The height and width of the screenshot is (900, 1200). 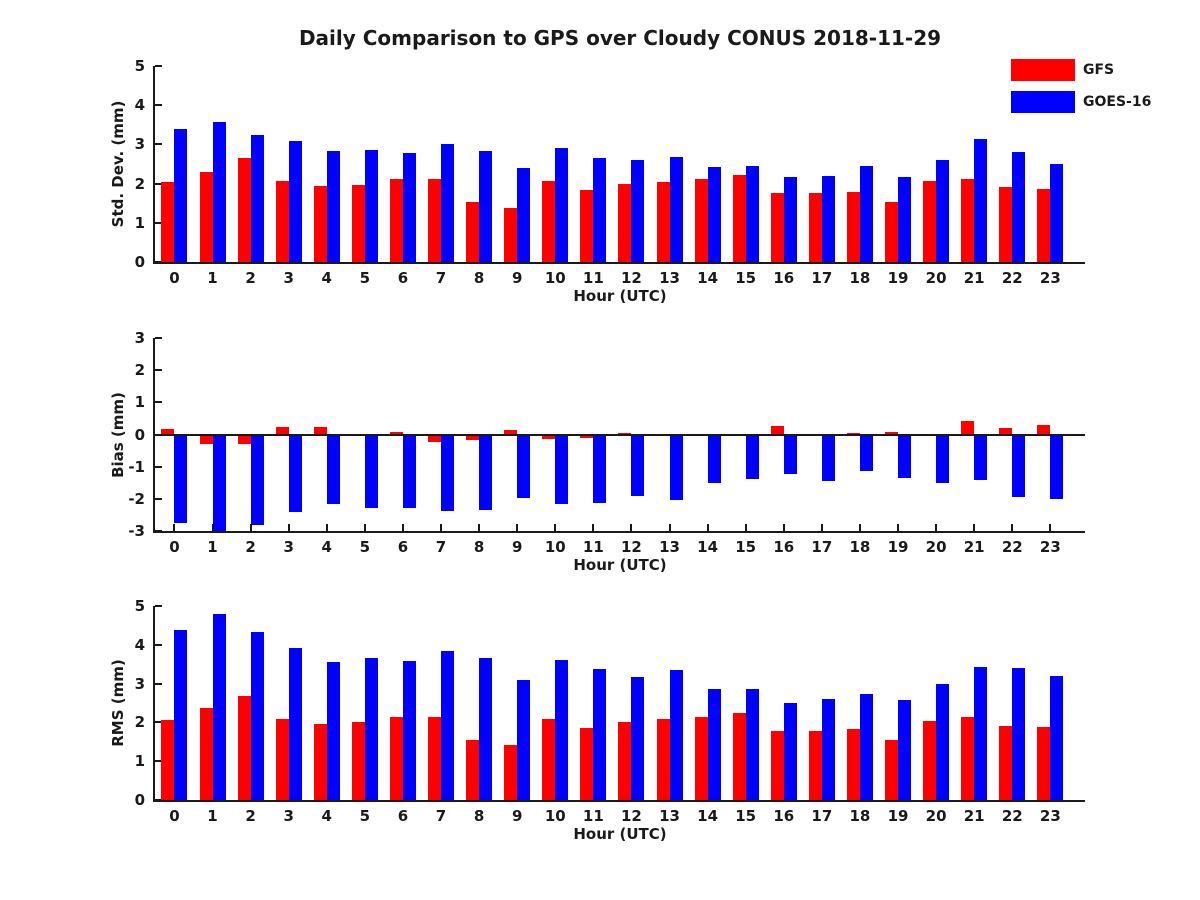 I want to click on x-tick-label: 14, so click(x=708, y=278).